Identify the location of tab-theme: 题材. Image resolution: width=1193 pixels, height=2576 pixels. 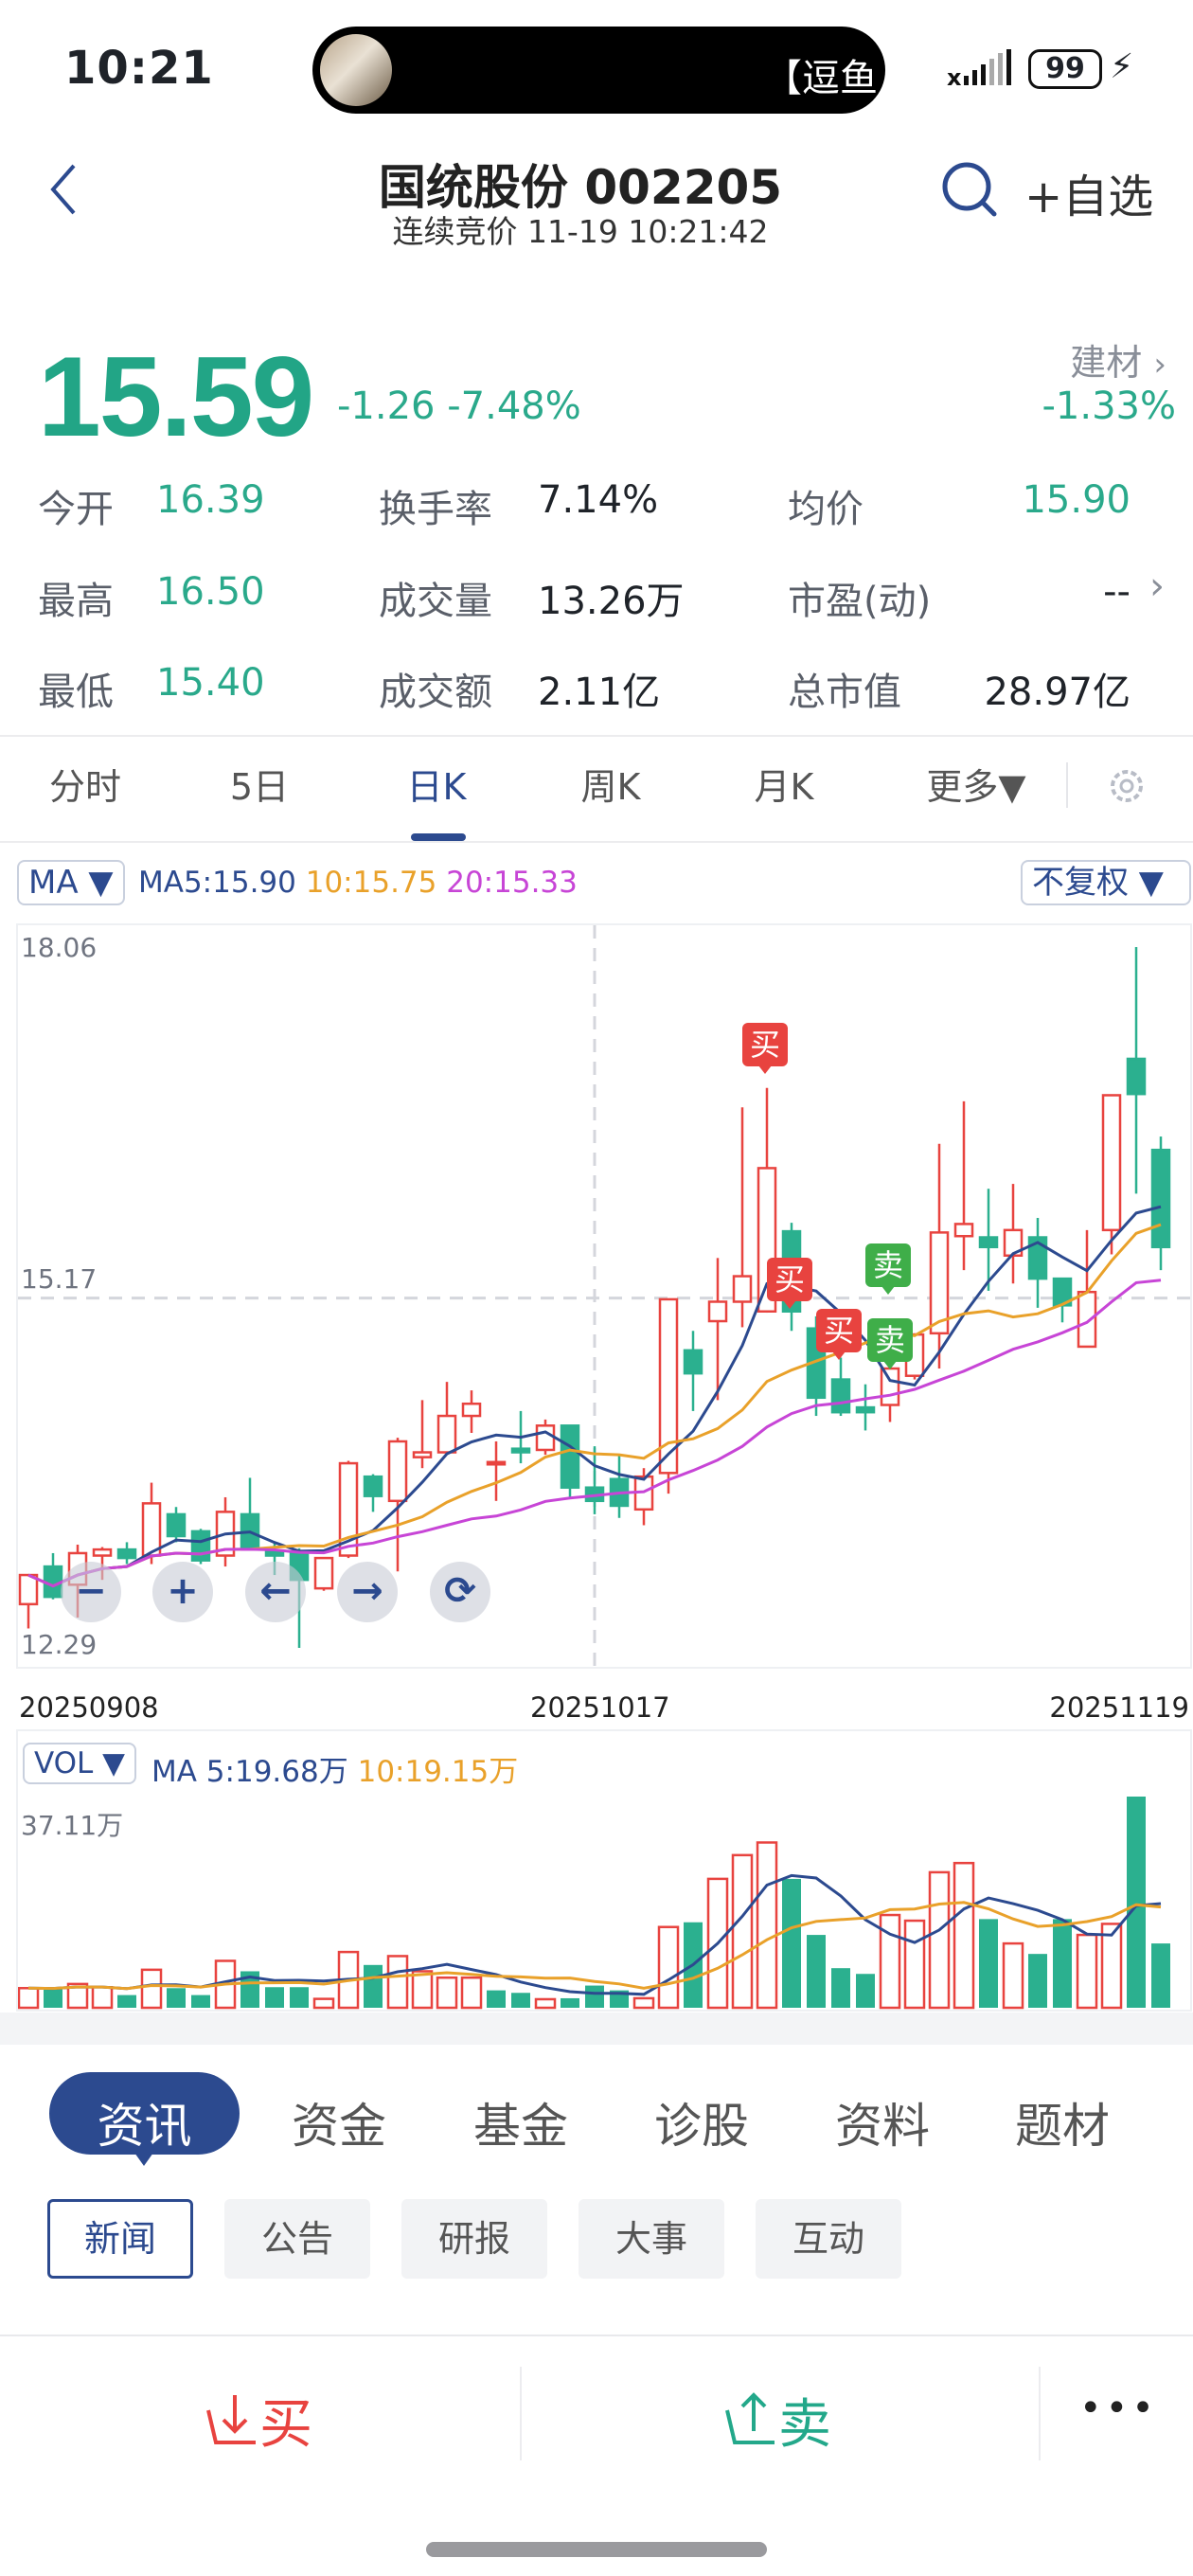
(1062, 2126).